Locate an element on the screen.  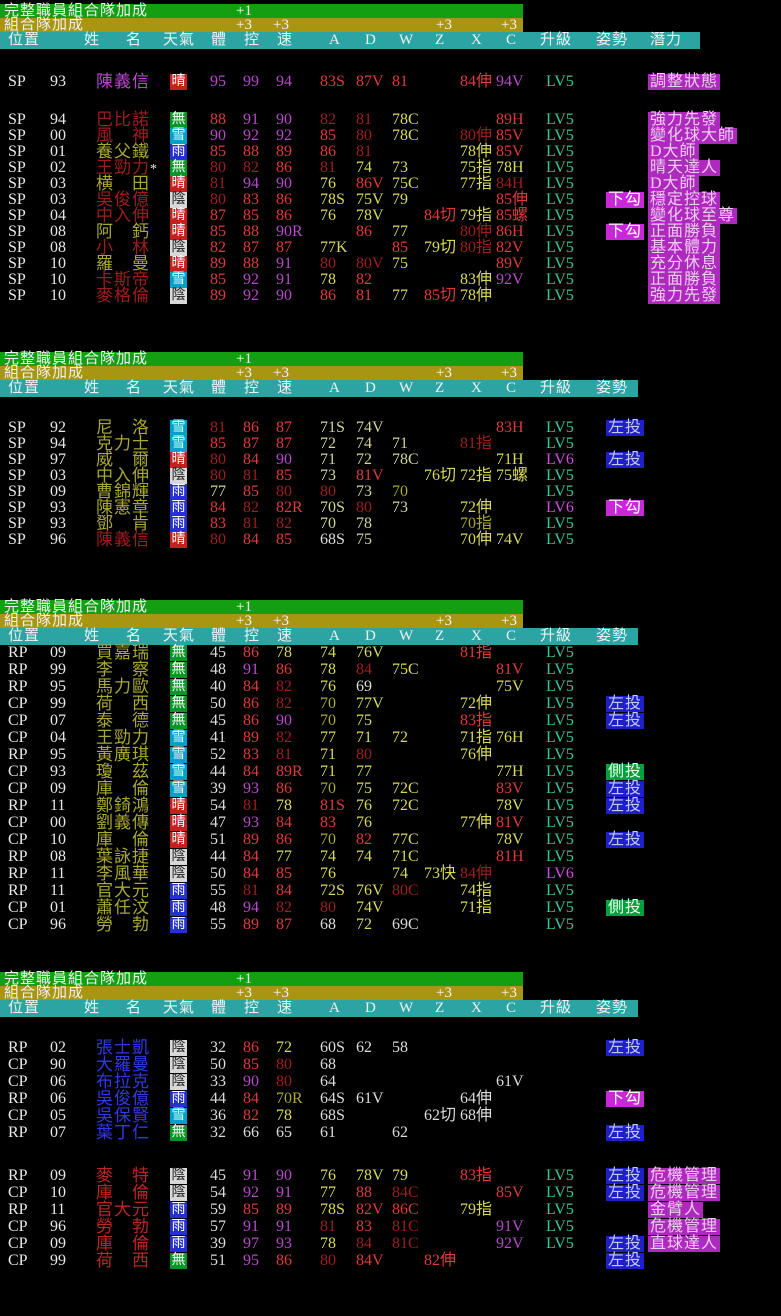
stat-a: 83 is located at coordinates (328, 822).